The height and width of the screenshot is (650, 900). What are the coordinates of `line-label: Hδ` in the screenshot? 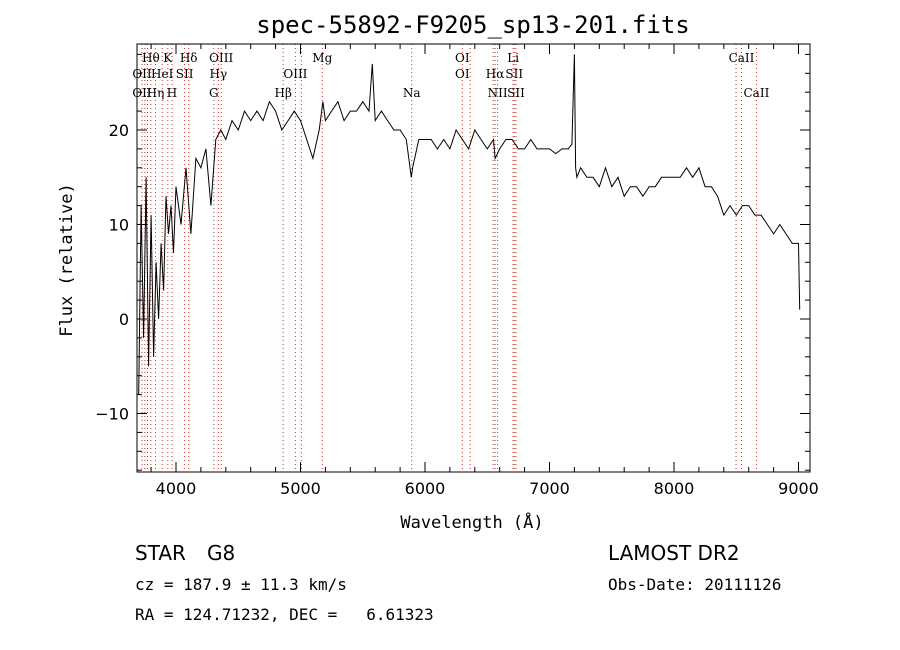 It's located at (189, 58).